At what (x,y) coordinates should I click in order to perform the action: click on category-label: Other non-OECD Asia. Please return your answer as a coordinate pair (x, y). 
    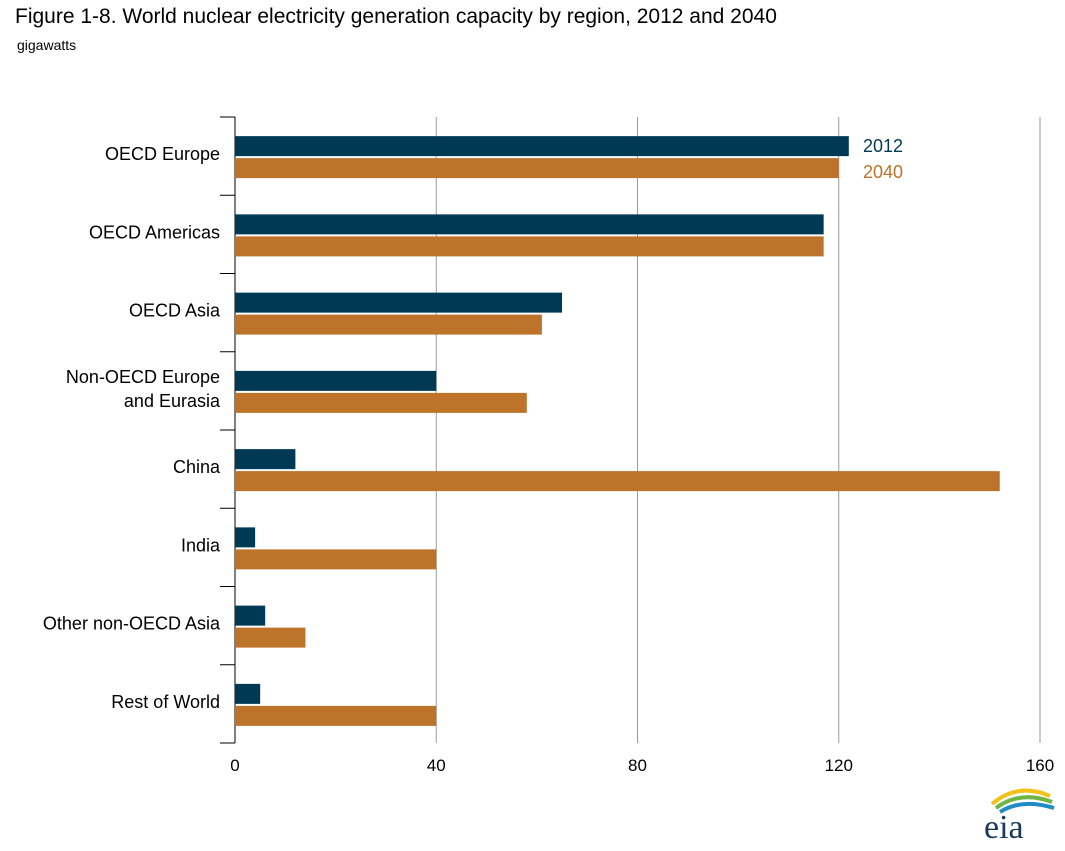
    Looking at the image, I should click on (132, 624).